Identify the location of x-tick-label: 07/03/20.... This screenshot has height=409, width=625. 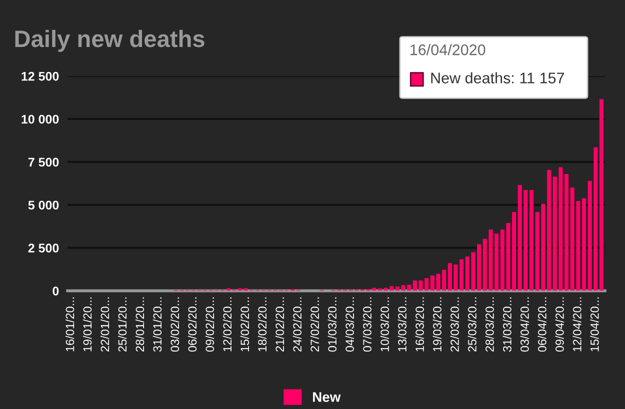
(367, 324).